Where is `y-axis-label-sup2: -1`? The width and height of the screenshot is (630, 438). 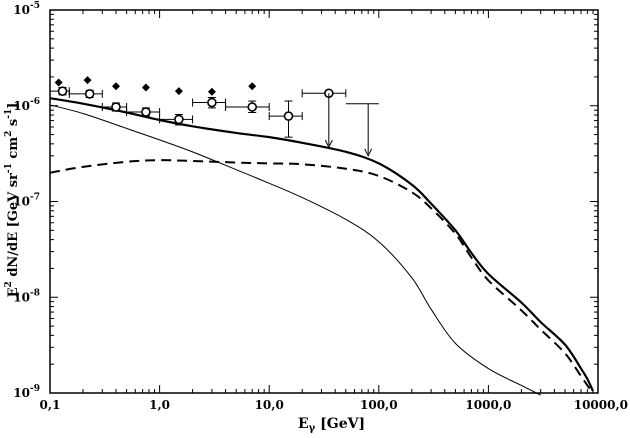 y-axis-label-sup2: -1 is located at coordinates (9, 168).